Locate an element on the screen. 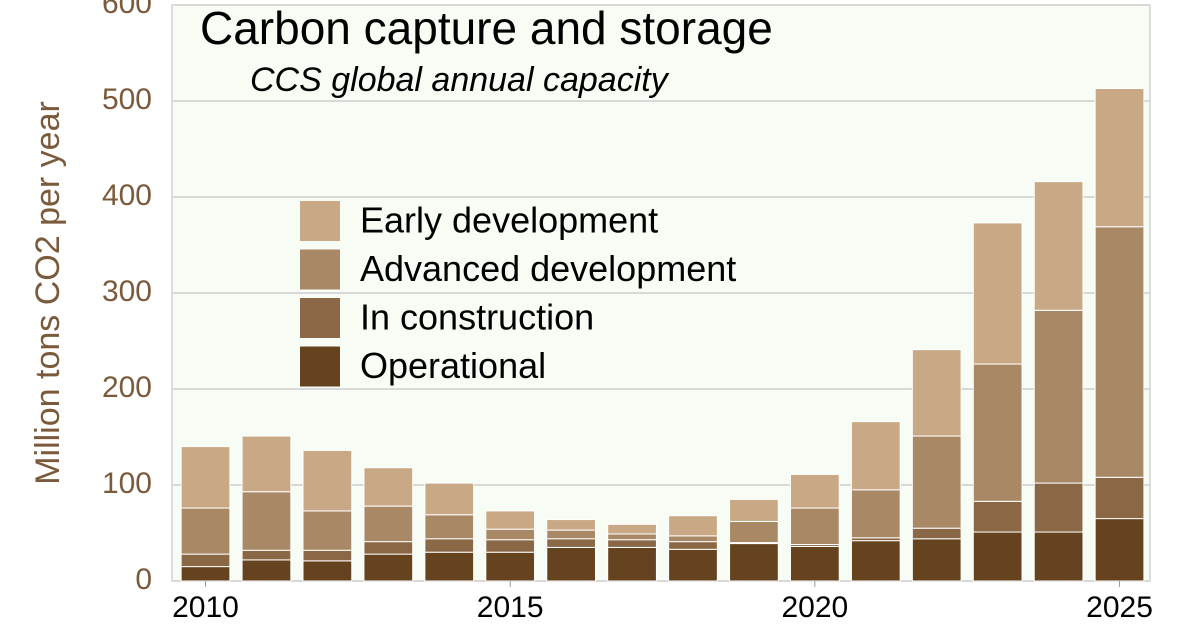 This screenshot has height=635, width=1200. x-tick-label: 2010 is located at coordinates (205, 607).